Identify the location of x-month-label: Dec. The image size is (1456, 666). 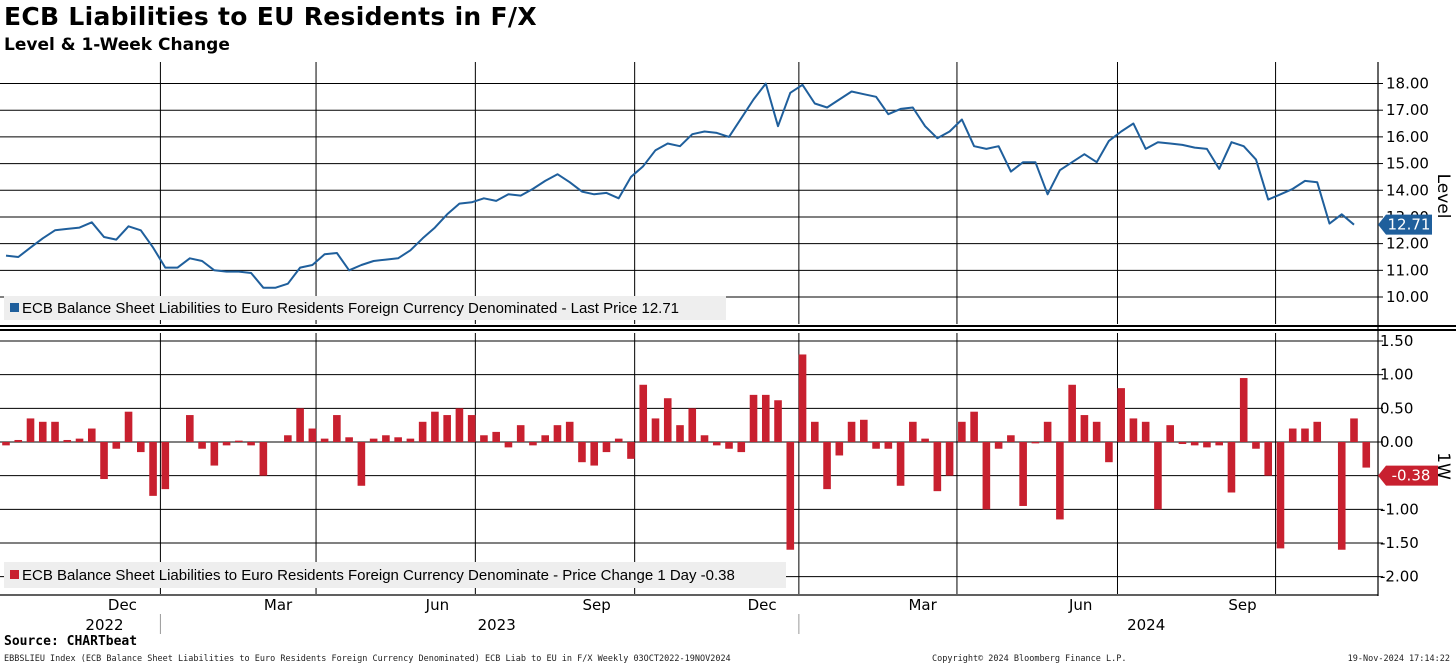
(122, 605).